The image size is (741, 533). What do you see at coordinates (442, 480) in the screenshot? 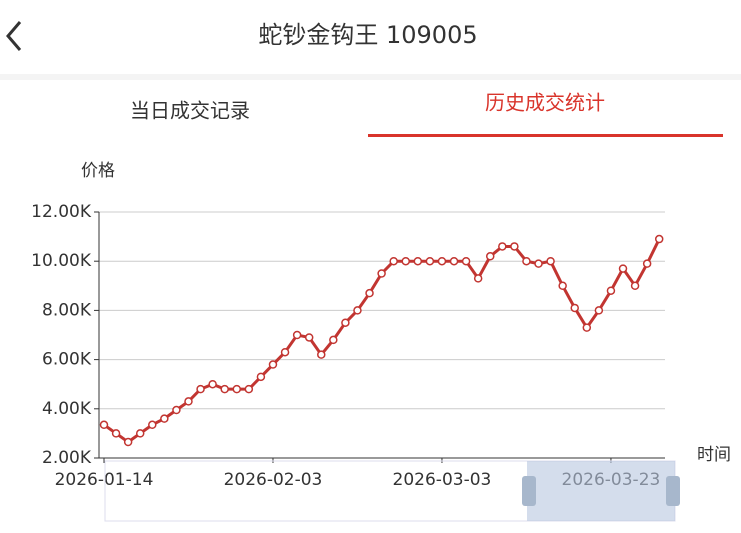
I see `x-tick-label: 2026-03-03` at bounding box center [442, 480].